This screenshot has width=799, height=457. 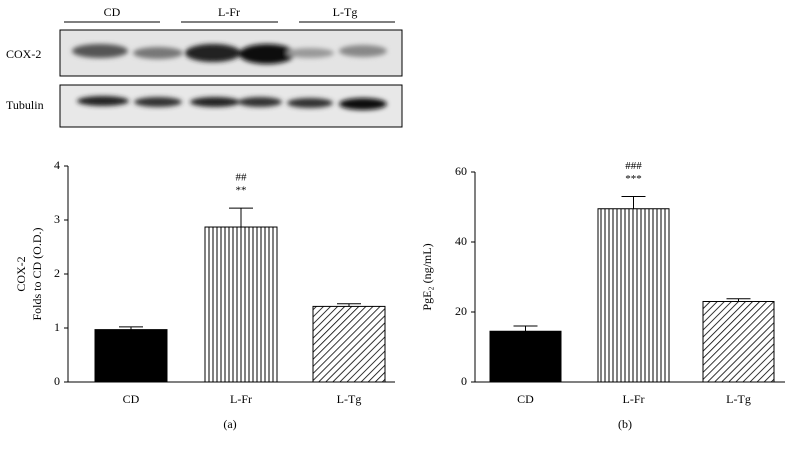 What do you see at coordinates (57, 219) in the screenshot?
I see `y-tick-label: 3` at bounding box center [57, 219].